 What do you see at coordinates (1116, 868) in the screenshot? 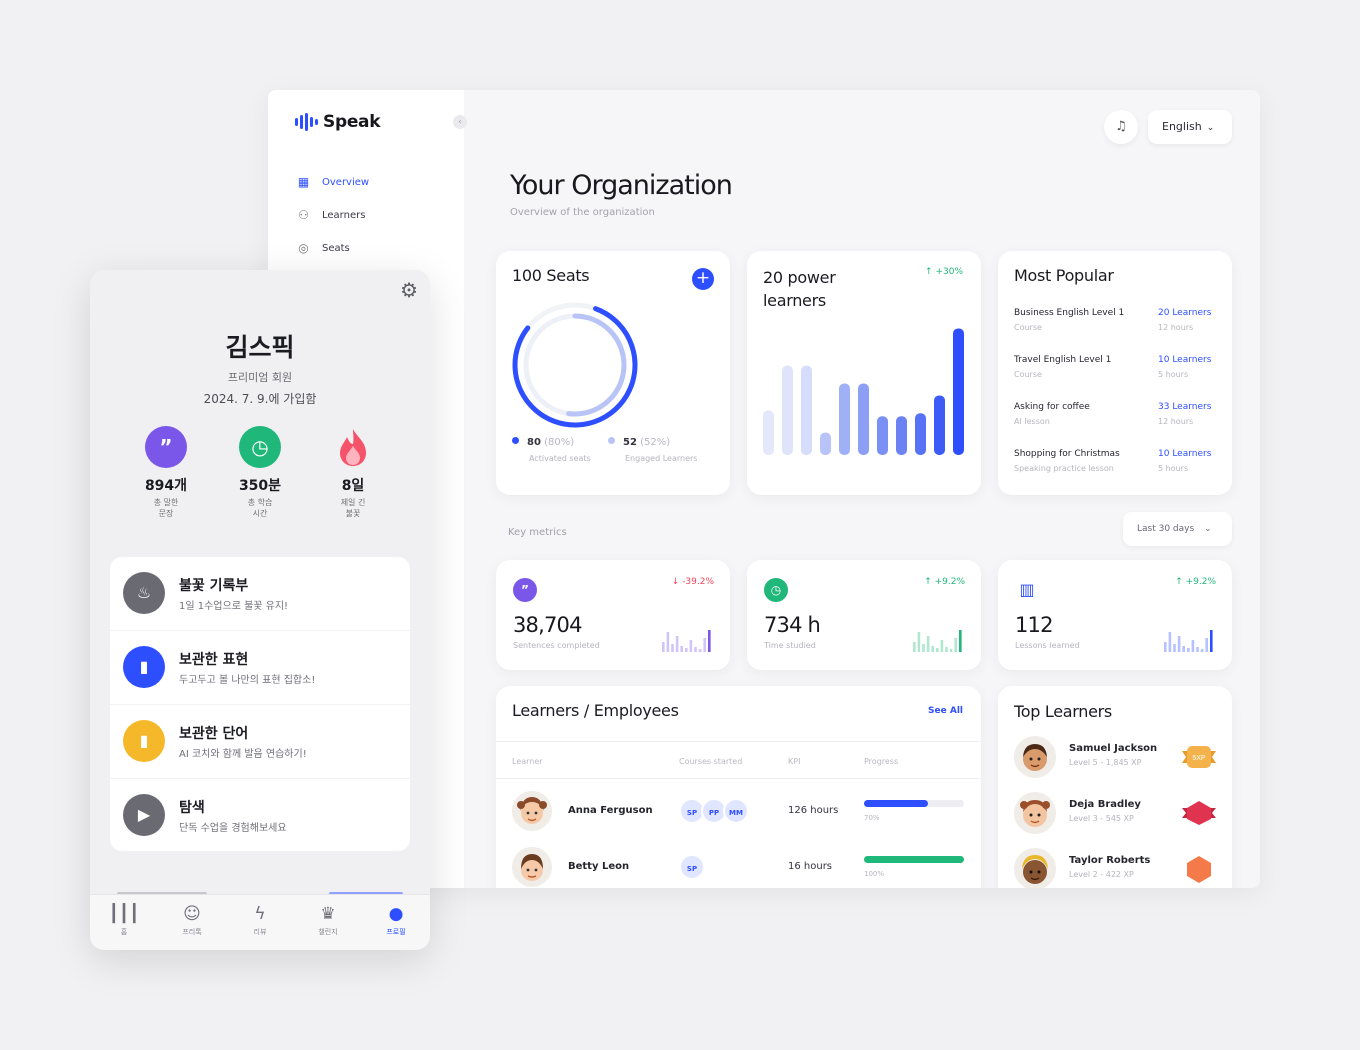
I see `top-learner-row: Taylor Roberts Level 2 - 422 XP` at bounding box center [1116, 868].